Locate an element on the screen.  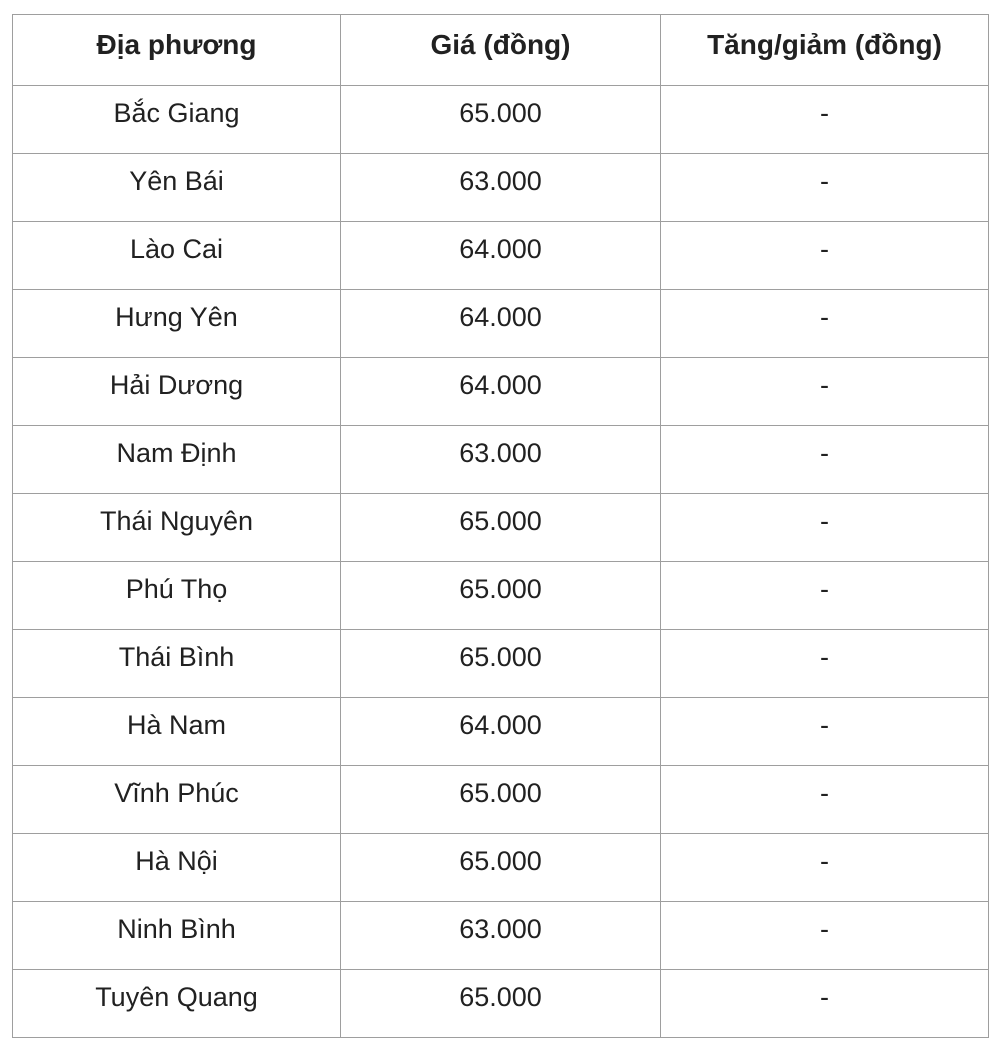
table-row: Hải Dương 64.000- is located at coordinates (500, 391).